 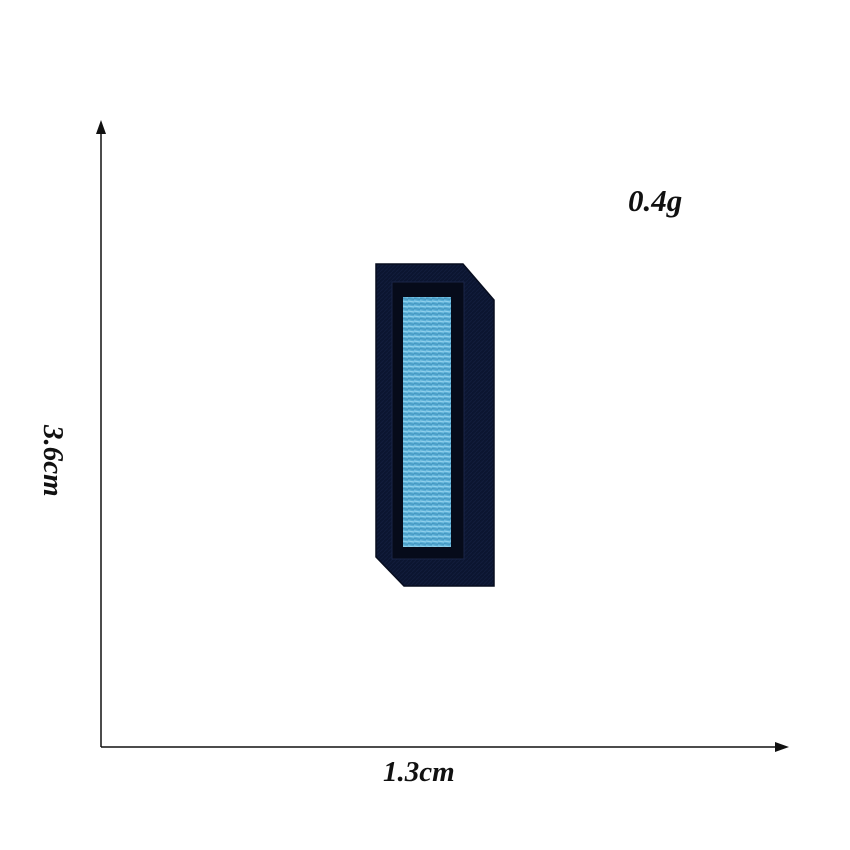 I want to click on width-axis-arrow, so click(x=782, y=747).